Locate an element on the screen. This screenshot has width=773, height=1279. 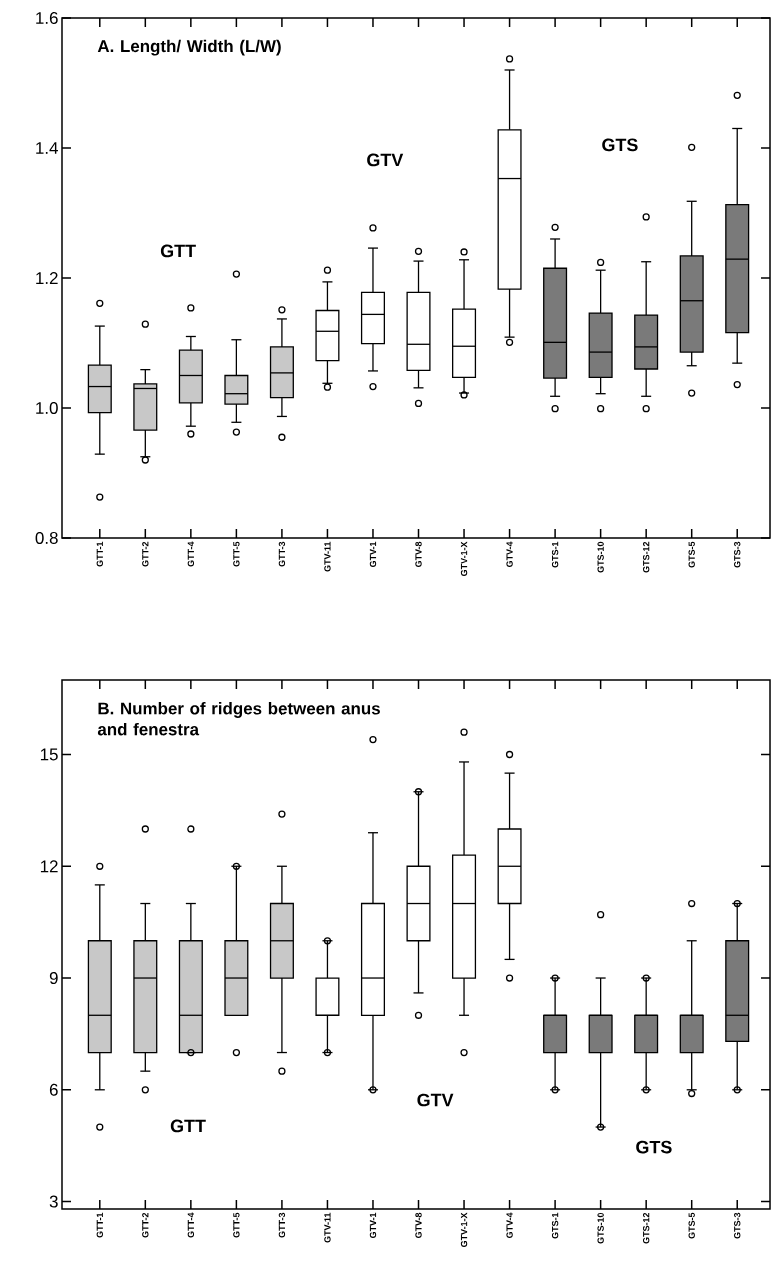
y-tick-label: 1.4 is located at coordinates (47, 148).